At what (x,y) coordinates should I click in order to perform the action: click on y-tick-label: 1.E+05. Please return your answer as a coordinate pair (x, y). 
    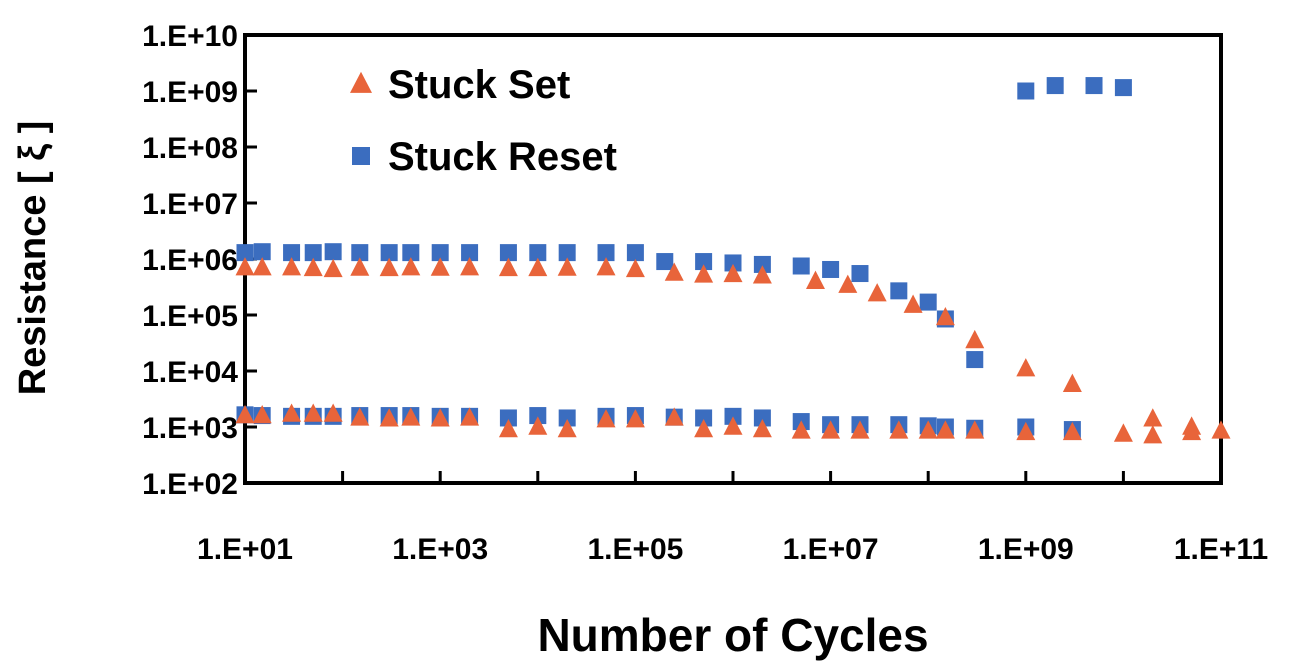
    Looking at the image, I should click on (190, 316).